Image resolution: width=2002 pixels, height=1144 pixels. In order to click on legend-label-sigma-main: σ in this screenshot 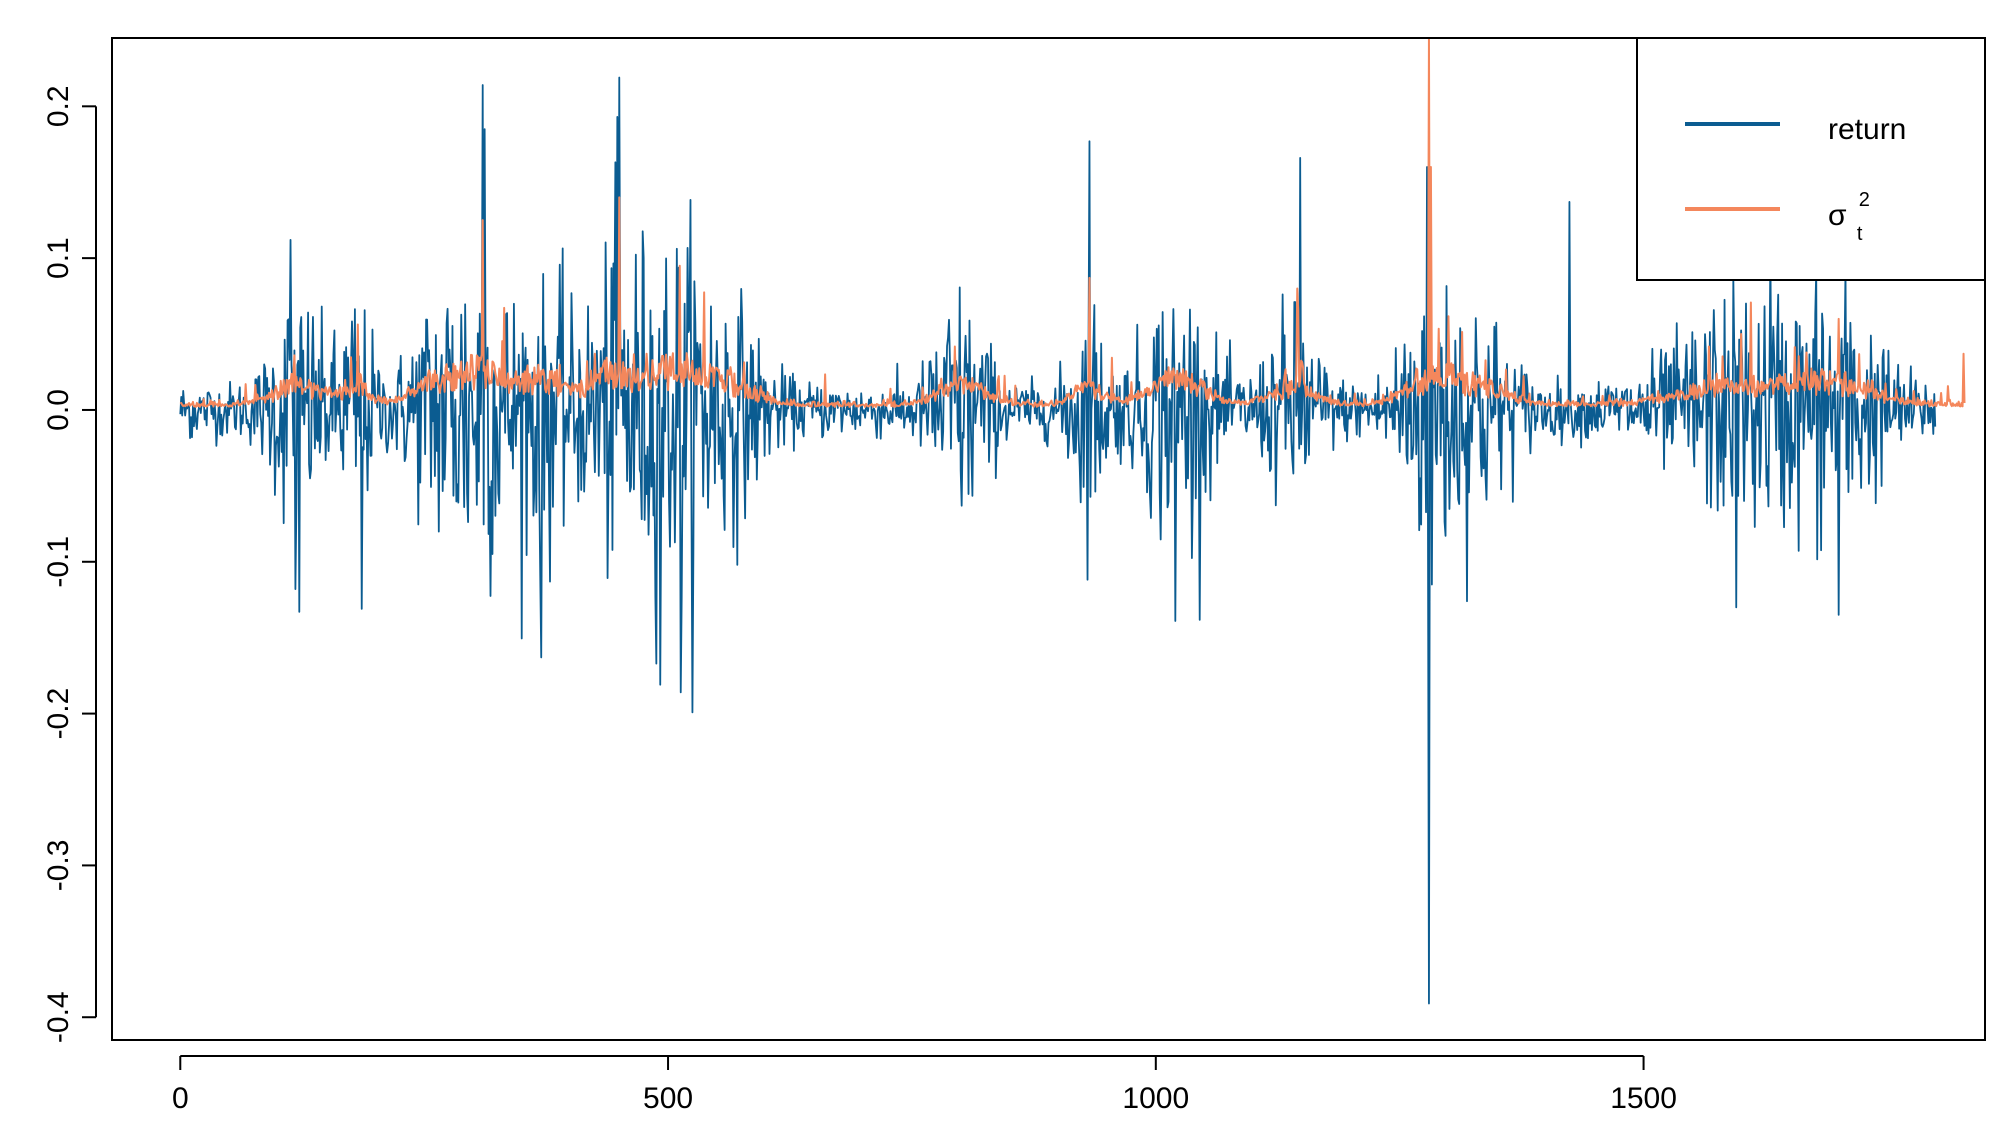, I will do `click(1837, 215)`.